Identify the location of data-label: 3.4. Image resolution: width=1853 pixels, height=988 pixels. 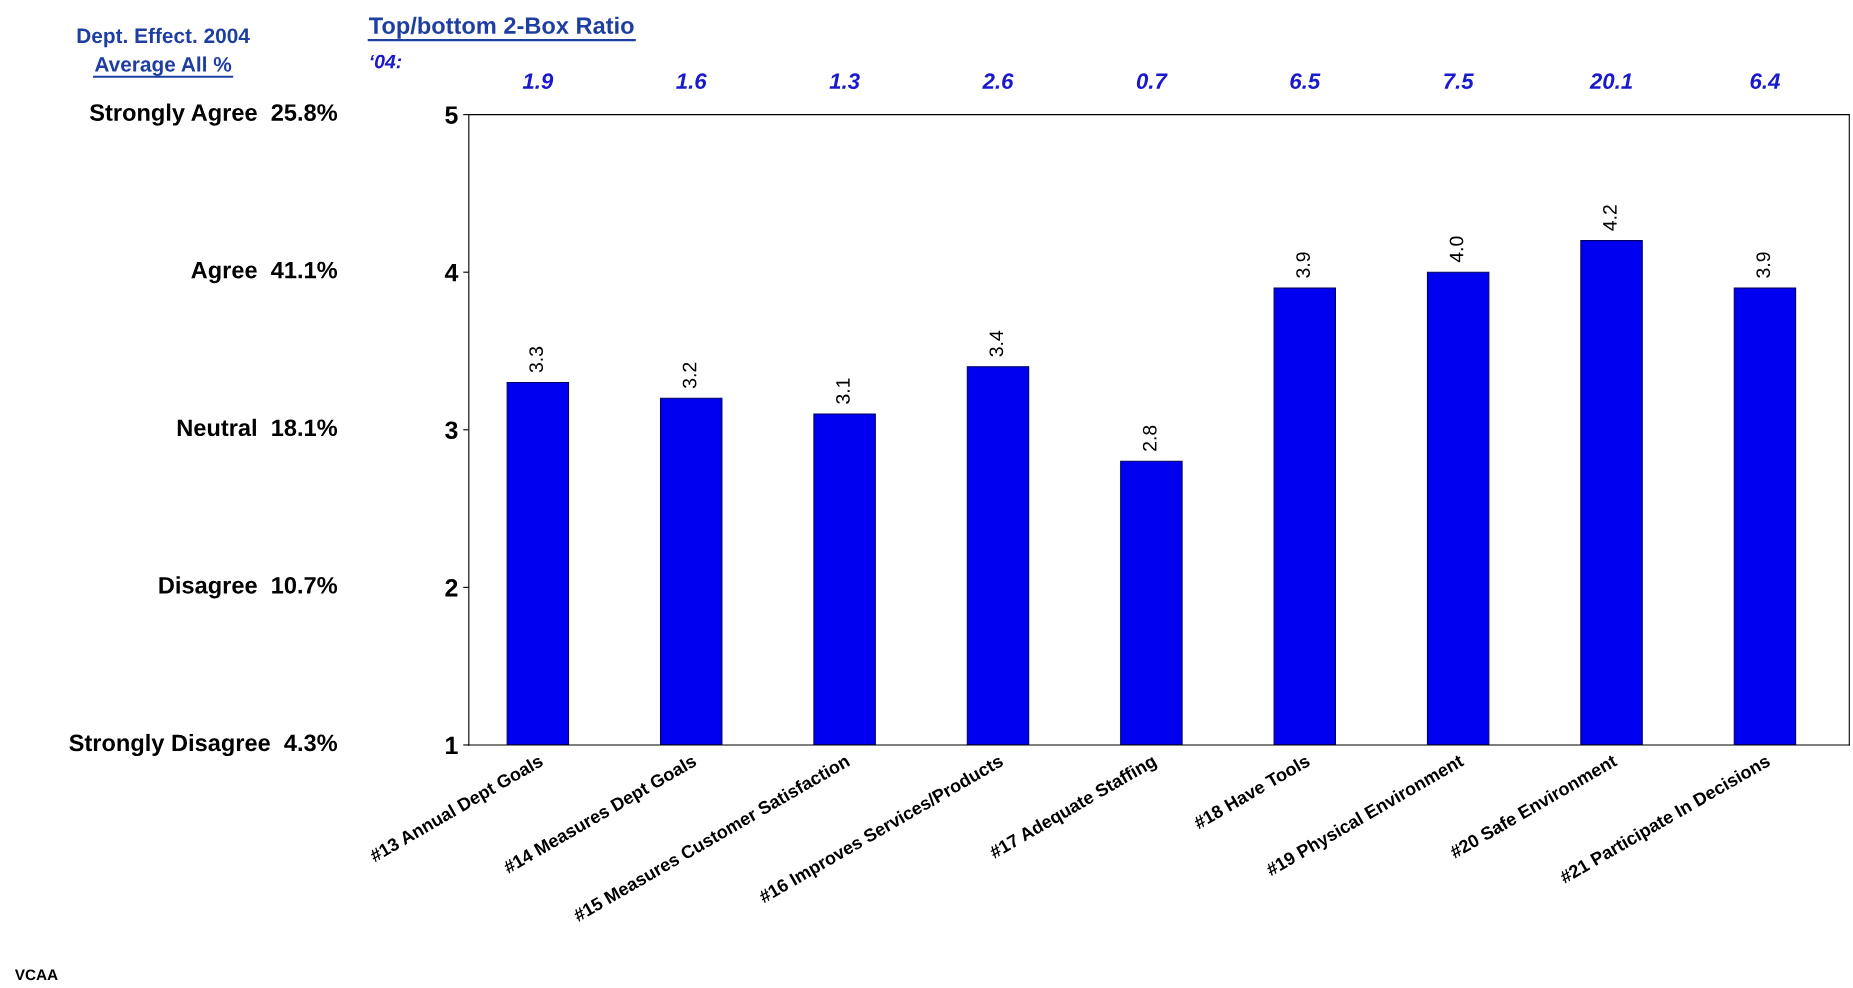
(996, 343).